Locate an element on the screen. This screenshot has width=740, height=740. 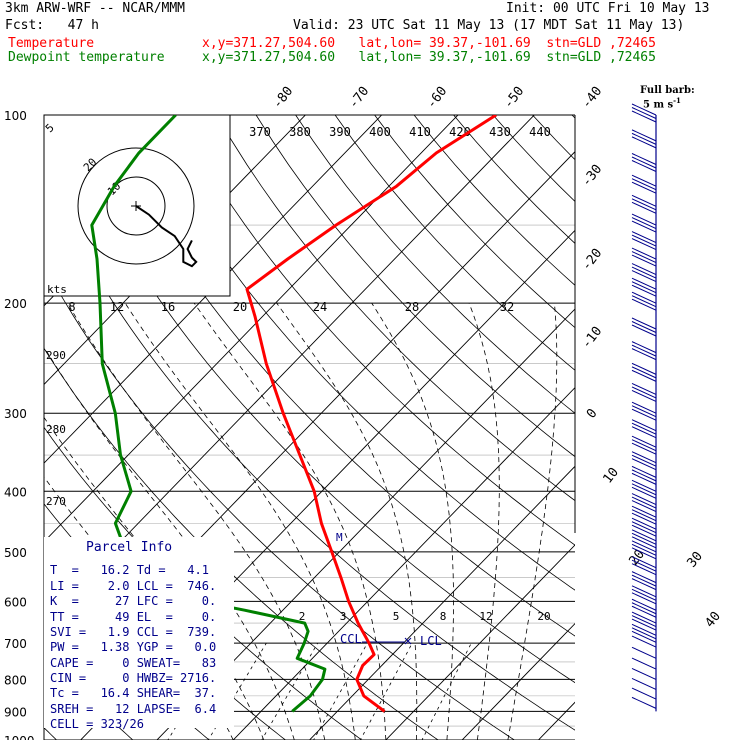
theta-label: 390 is located at coordinates (340, 132).